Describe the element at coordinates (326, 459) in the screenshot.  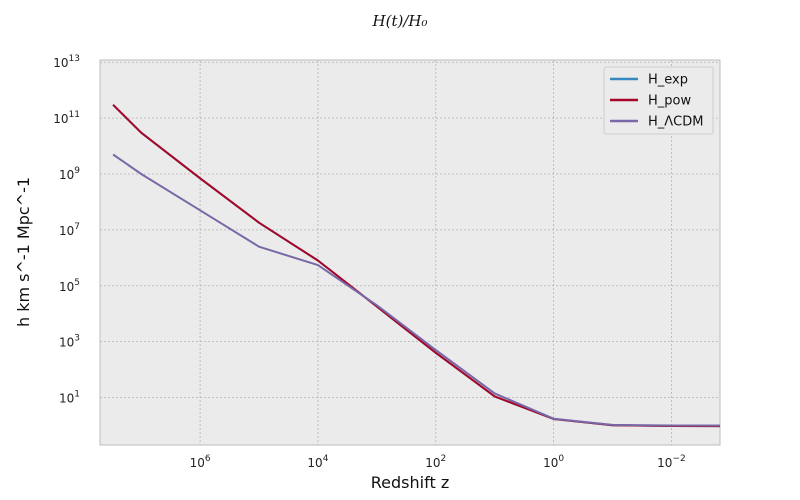
I see `tick-exponent: 4` at that location.